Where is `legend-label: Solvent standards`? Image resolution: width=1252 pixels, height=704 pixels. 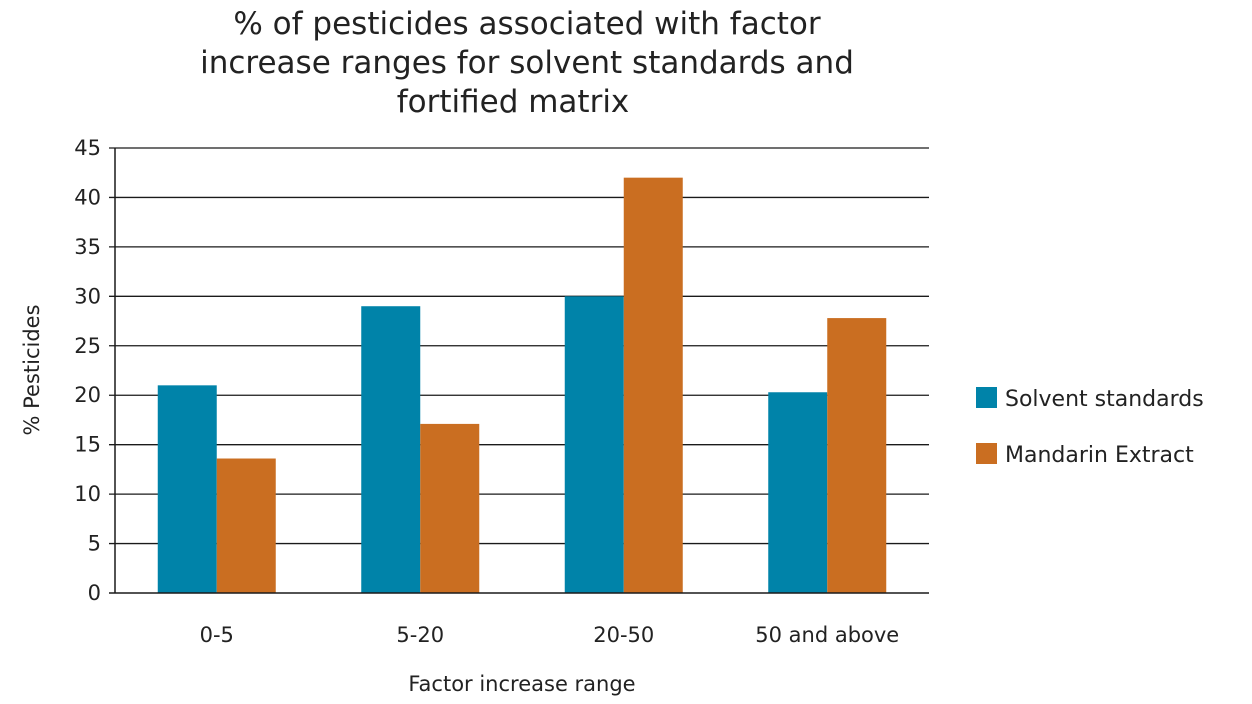 legend-label: Solvent standards is located at coordinates (1104, 399).